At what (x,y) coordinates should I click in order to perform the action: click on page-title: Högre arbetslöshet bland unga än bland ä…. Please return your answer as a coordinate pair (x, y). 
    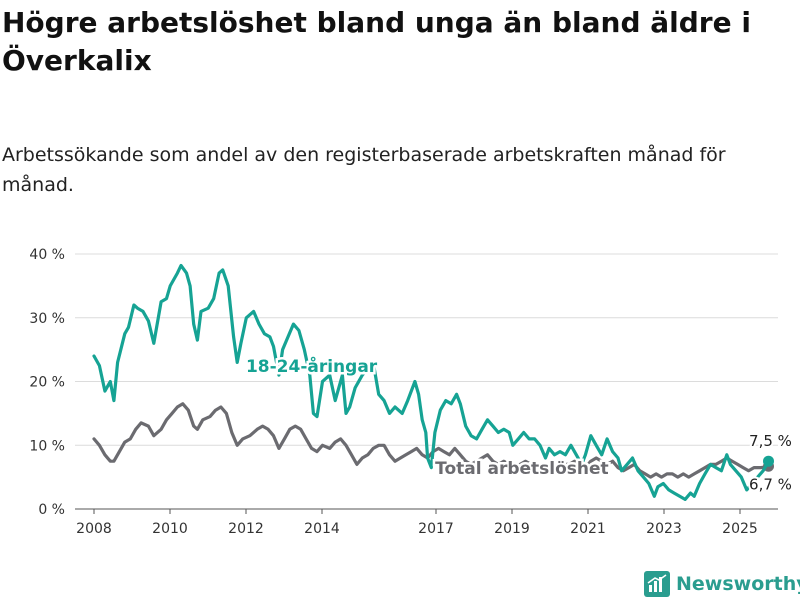
    Looking at the image, I should click on (376, 41).